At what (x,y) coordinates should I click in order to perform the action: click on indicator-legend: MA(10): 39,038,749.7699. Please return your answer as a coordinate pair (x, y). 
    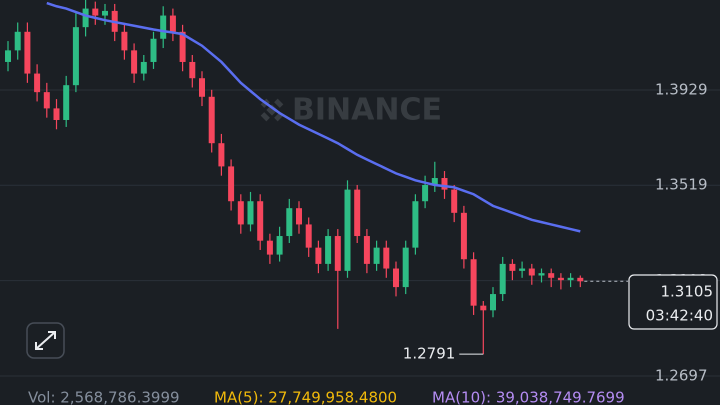
    Looking at the image, I should click on (528, 397).